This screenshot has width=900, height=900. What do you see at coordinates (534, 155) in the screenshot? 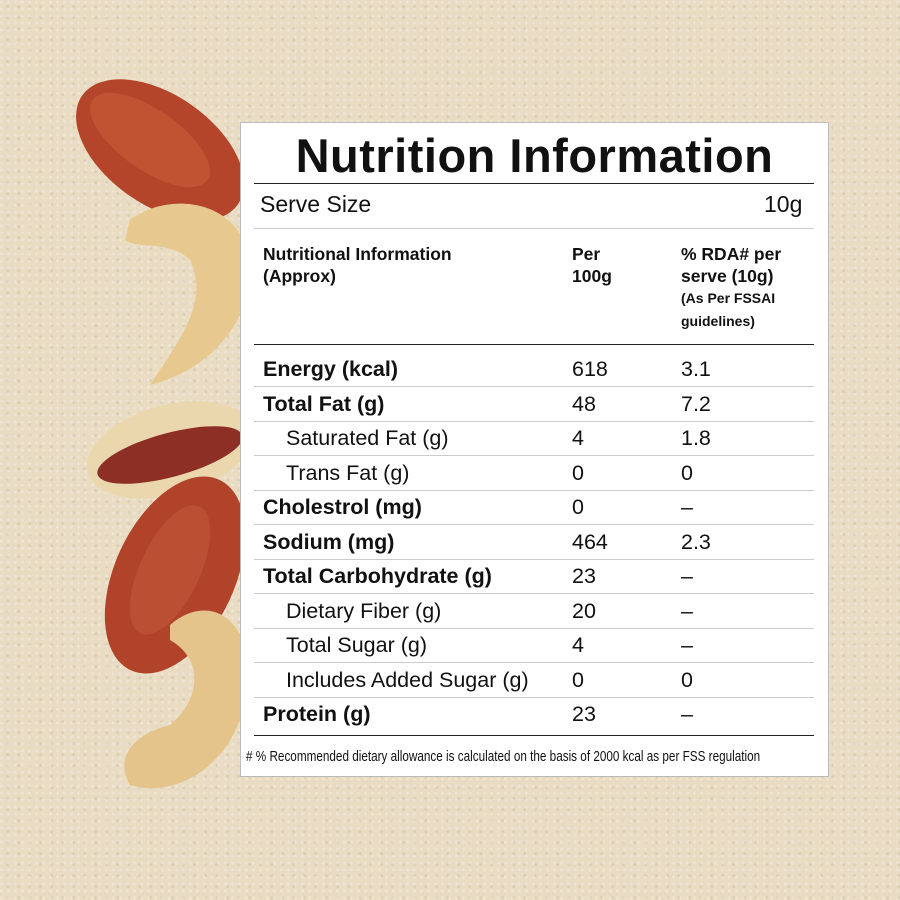
I see `nutrition-title: Nutrition Information` at bounding box center [534, 155].